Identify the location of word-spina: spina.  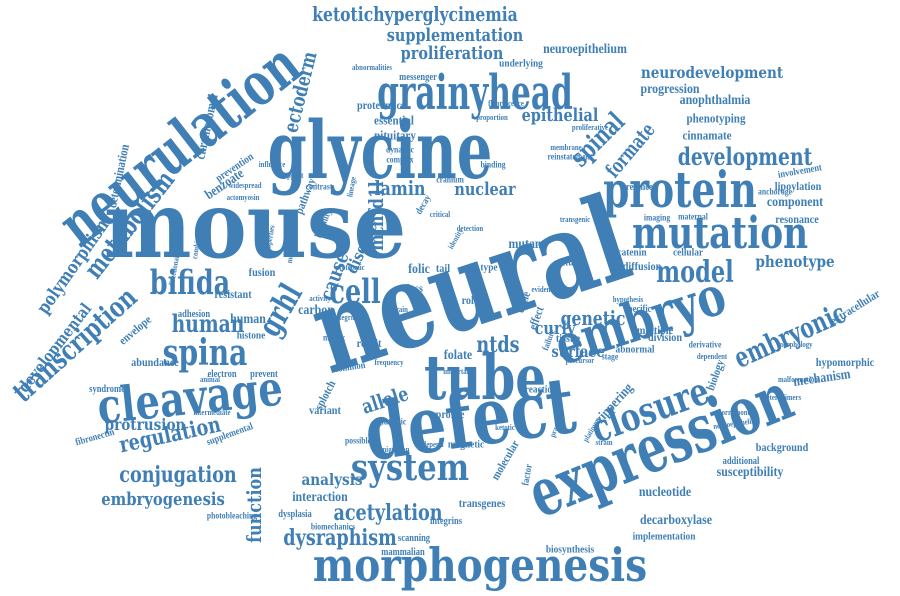
(205, 353).